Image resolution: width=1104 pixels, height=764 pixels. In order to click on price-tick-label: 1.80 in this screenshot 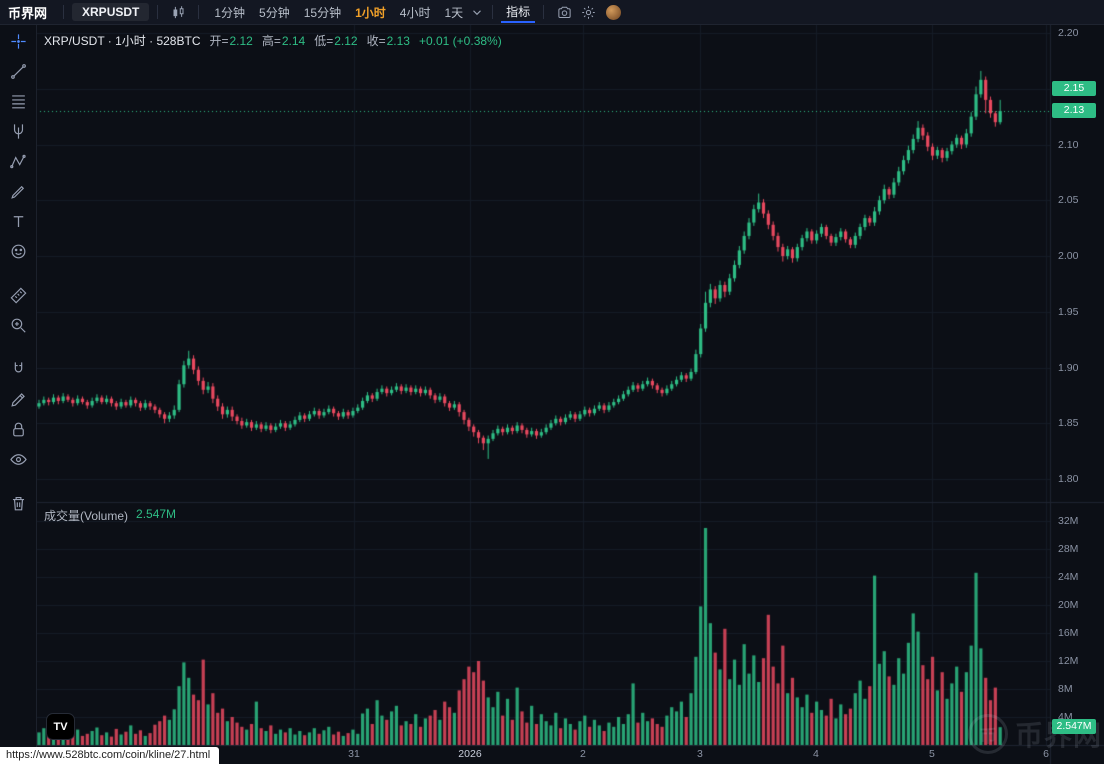, I will do `click(1068, 479)`.